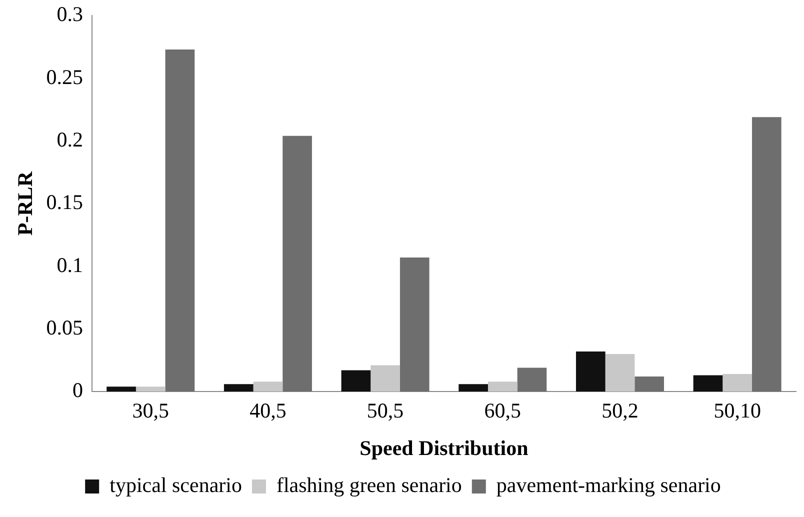  I want to click on y-tick-label: 0.3, so click(69, 14).